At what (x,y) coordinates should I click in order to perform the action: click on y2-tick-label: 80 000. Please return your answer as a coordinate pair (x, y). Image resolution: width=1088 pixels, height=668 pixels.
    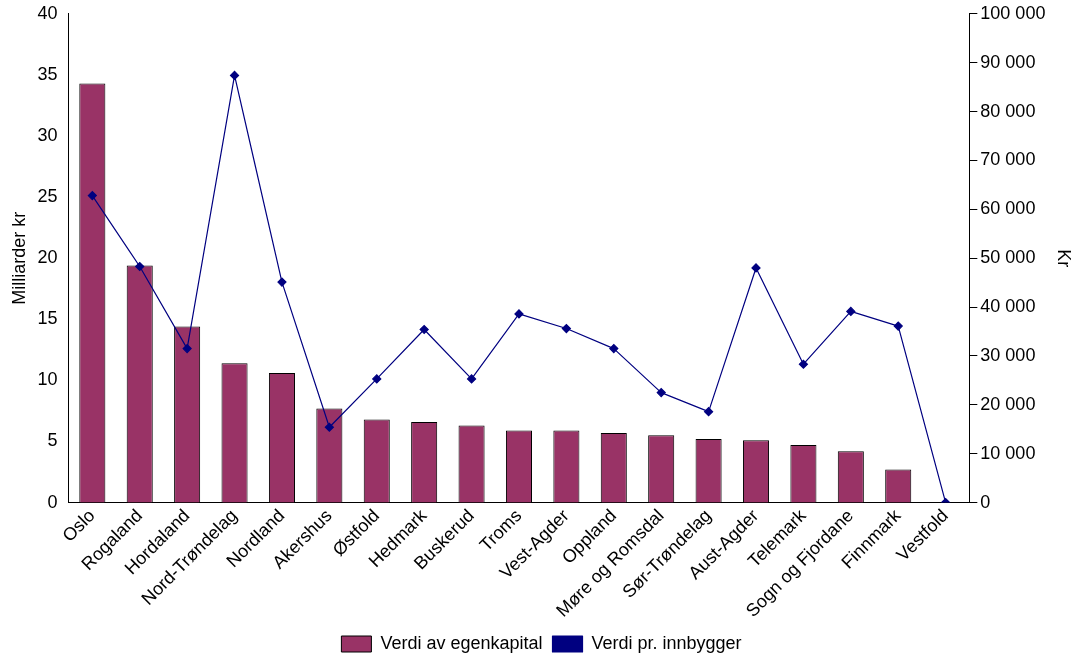
    Looking at the image, I should click on (1008, 110).